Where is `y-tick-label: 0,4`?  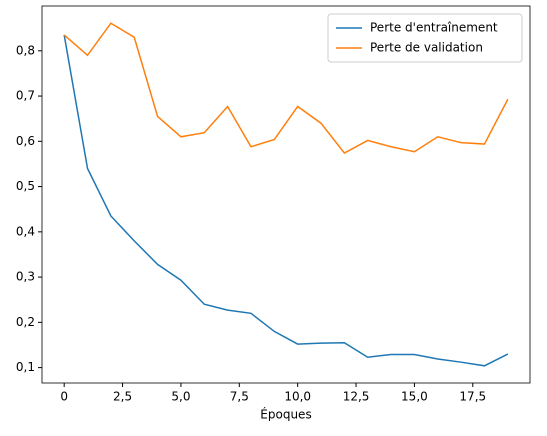 y-tick-label: 0,4 is located at coordinates (25, 231).